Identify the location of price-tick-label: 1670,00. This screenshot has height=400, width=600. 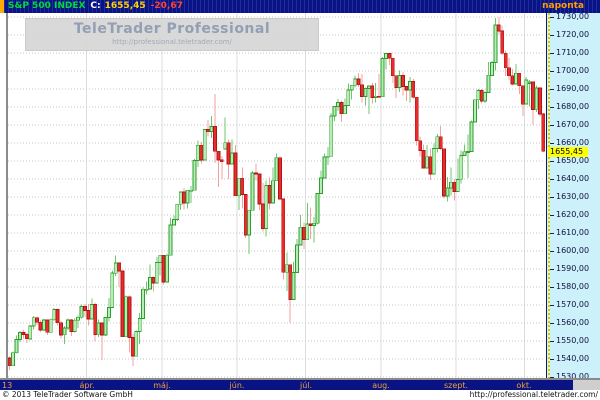
(573, 124).